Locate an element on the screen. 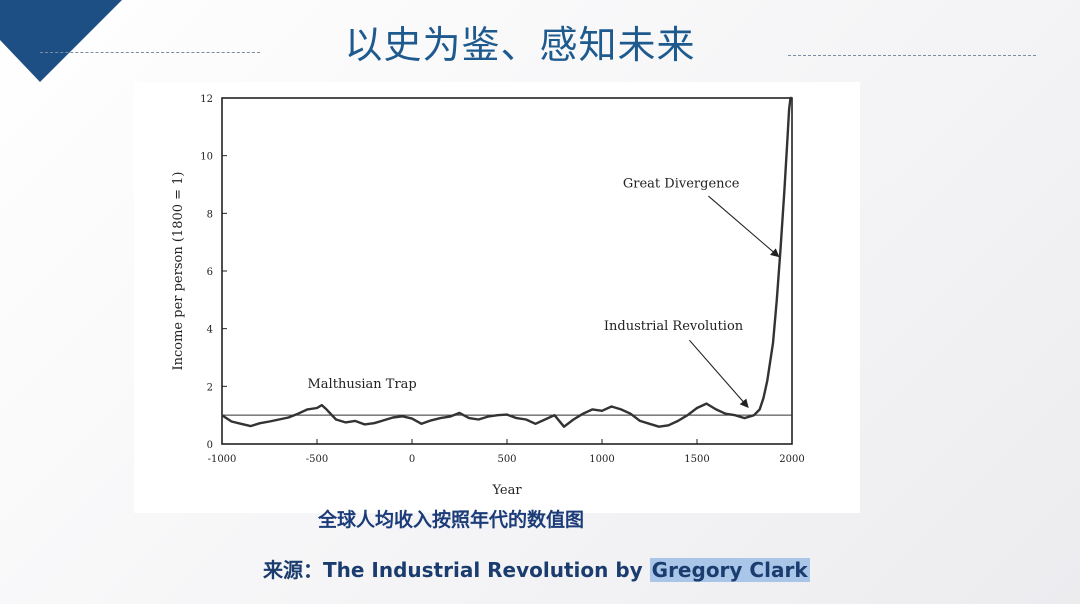 Image resolution: width=1080 pixels, height=604 pixels. y-tick-label: 12 is located at coordinates (206, 99).